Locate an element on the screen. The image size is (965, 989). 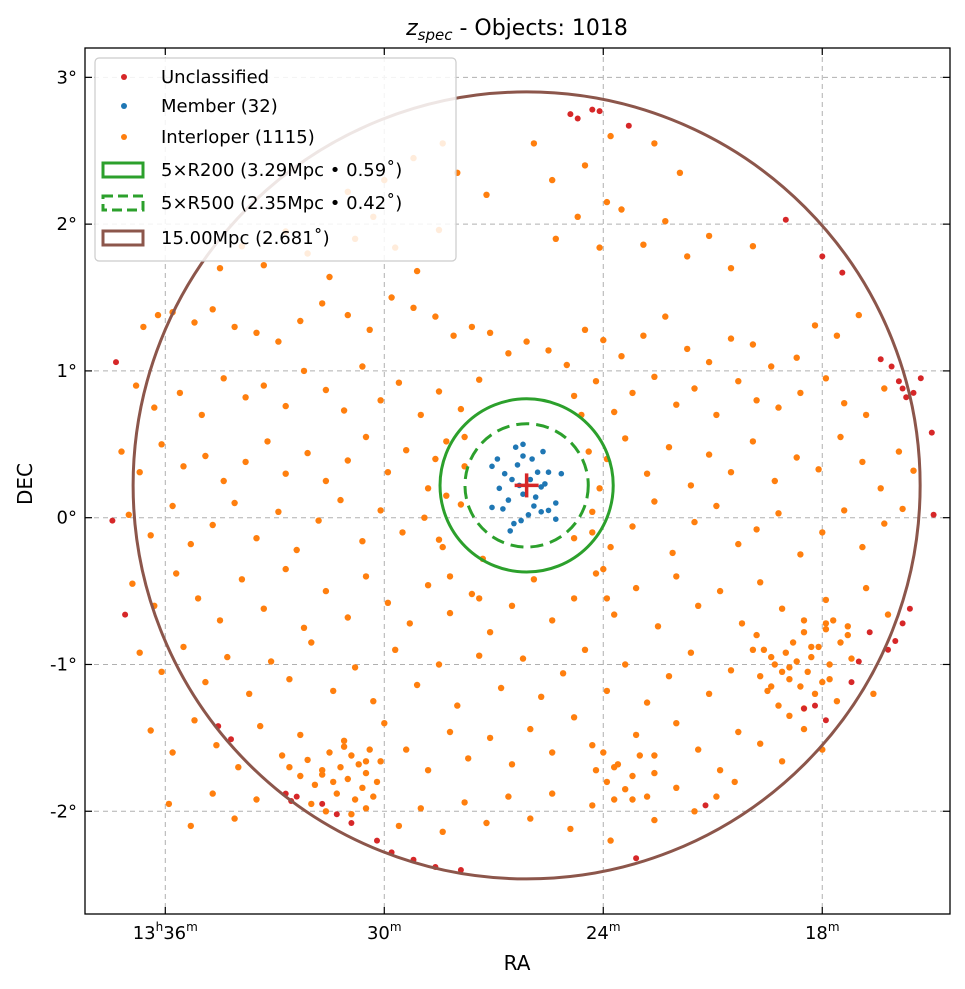
legend-label: Unclassified is located at coordinates (215, 77).